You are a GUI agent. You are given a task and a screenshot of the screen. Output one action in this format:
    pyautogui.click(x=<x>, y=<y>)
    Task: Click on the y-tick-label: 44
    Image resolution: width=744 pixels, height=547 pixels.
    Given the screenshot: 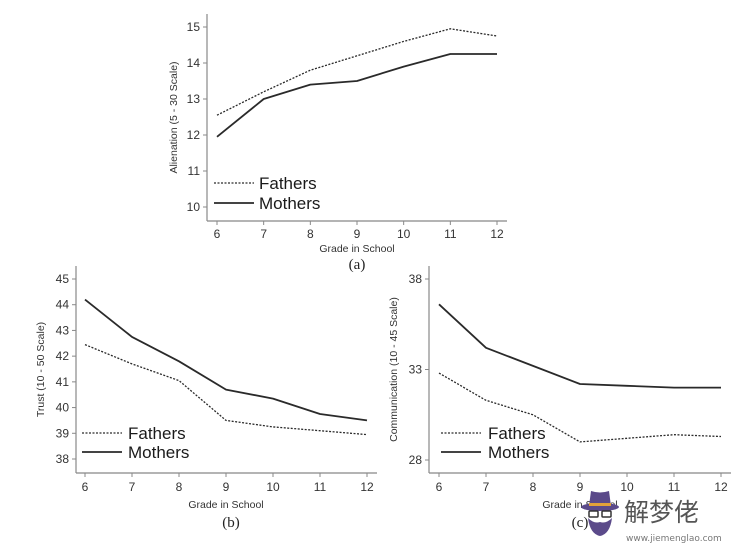 What is the action you would take?
    pyautogui.click(x=63, y=305)
    